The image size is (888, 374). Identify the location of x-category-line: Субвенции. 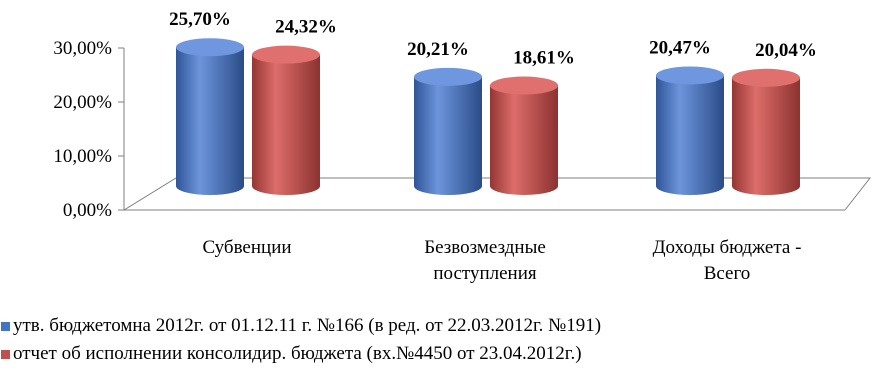
(246, 247).